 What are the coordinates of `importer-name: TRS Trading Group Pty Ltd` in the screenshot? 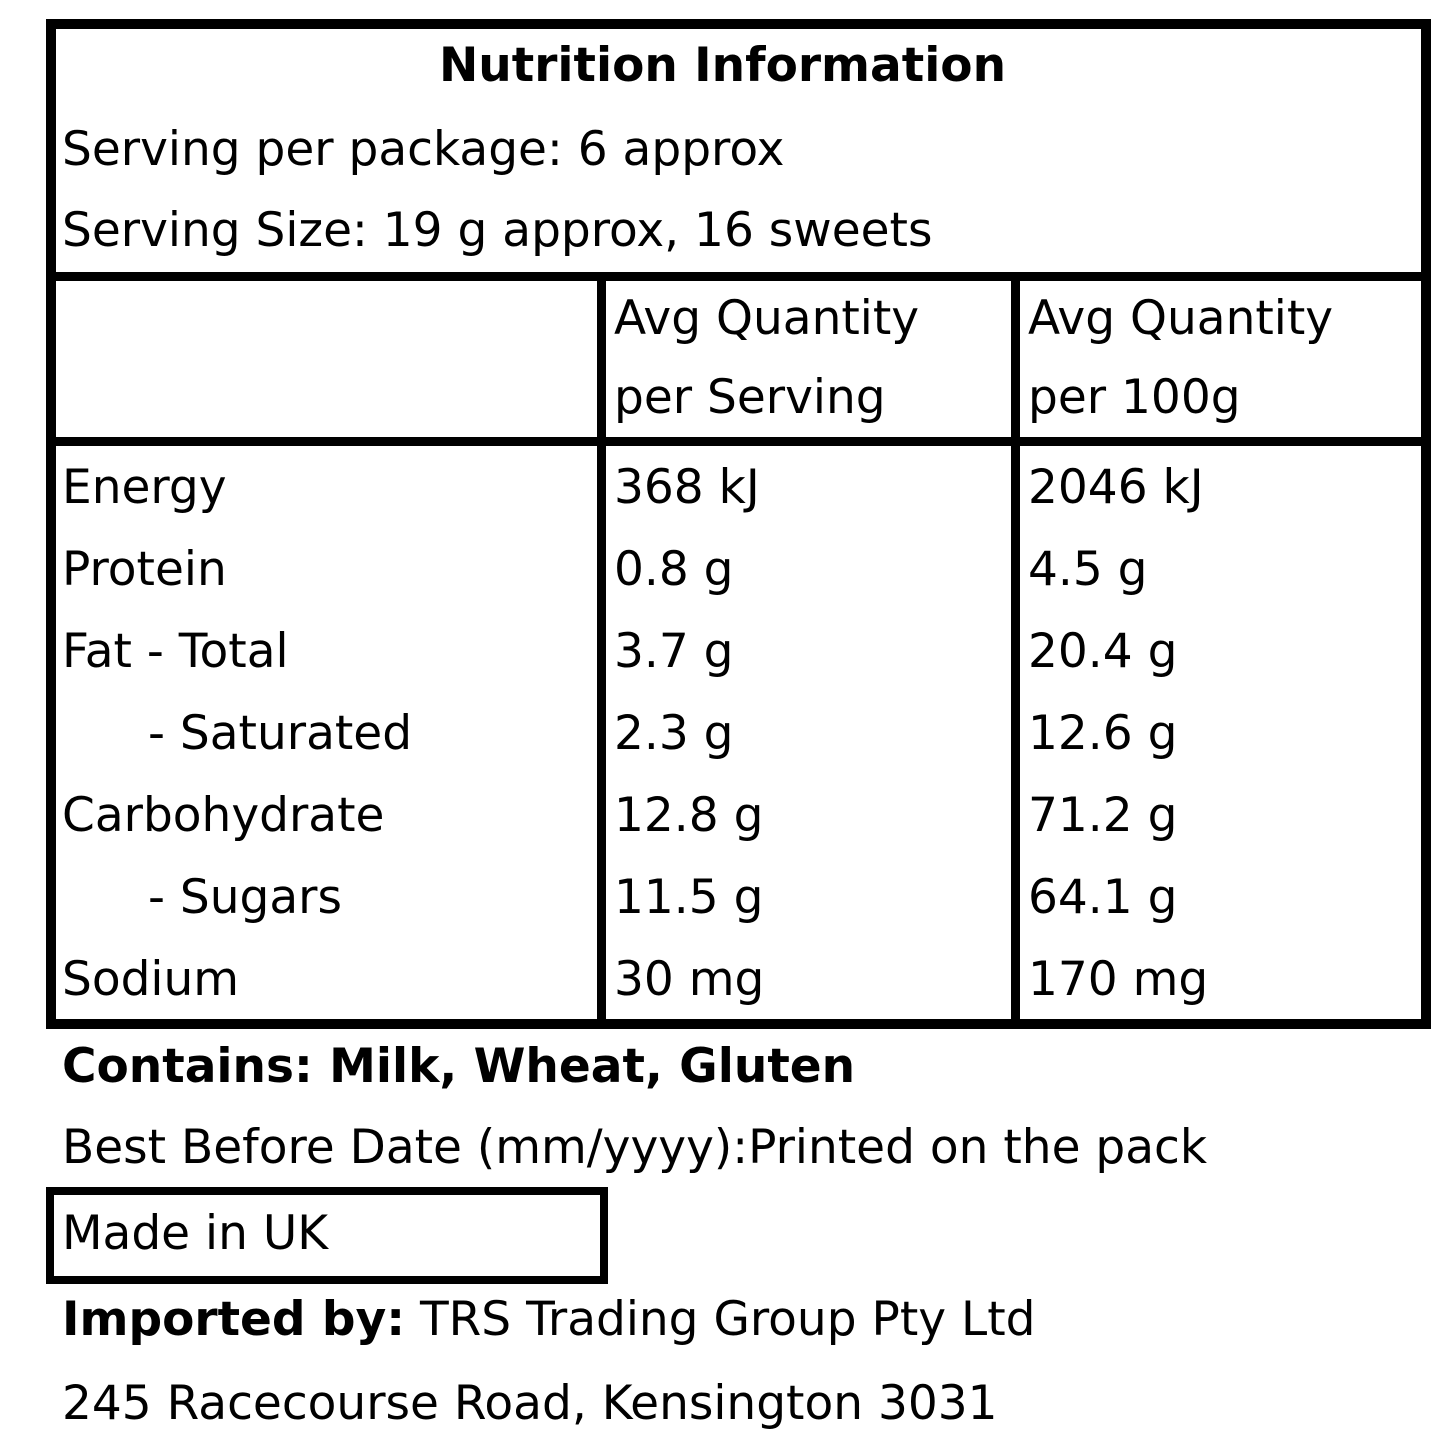 It's located at (720, 1319).